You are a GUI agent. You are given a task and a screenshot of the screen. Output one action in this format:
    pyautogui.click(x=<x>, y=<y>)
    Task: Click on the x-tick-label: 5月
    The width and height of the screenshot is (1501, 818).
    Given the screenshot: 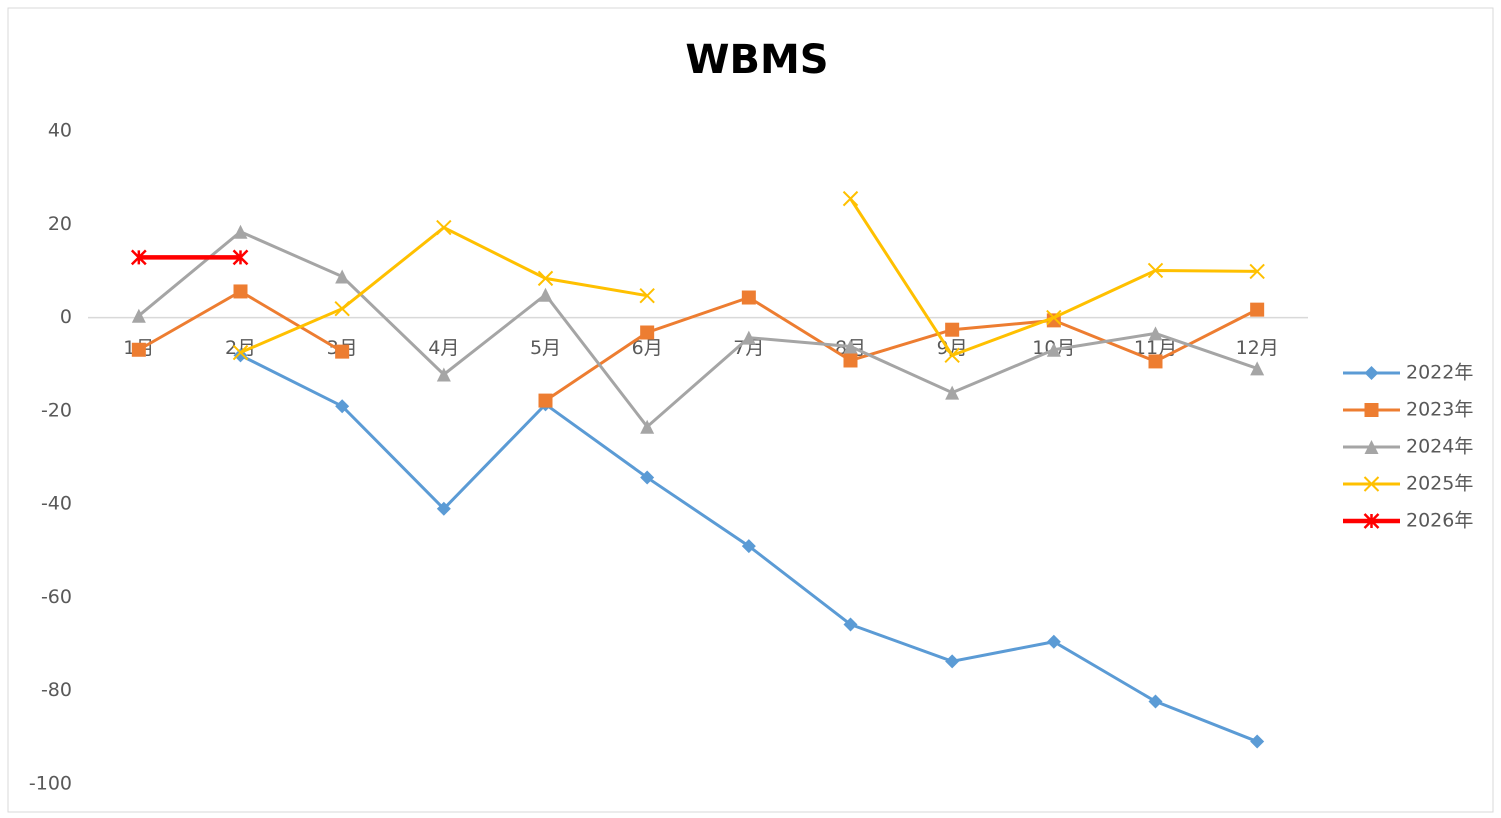 What is the action you would take?
    pyautogui.click(x=545, y=348)
    